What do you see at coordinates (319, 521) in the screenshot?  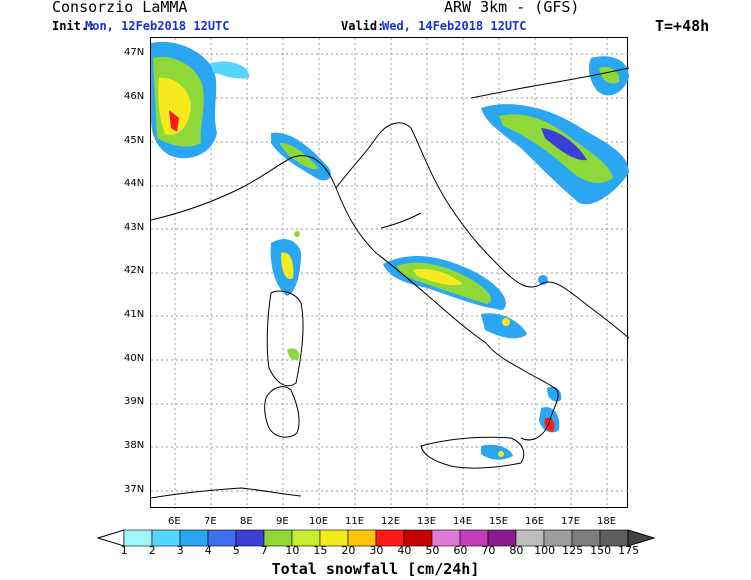 I see `lon-label: 10E` at bounding box center [319, 521].